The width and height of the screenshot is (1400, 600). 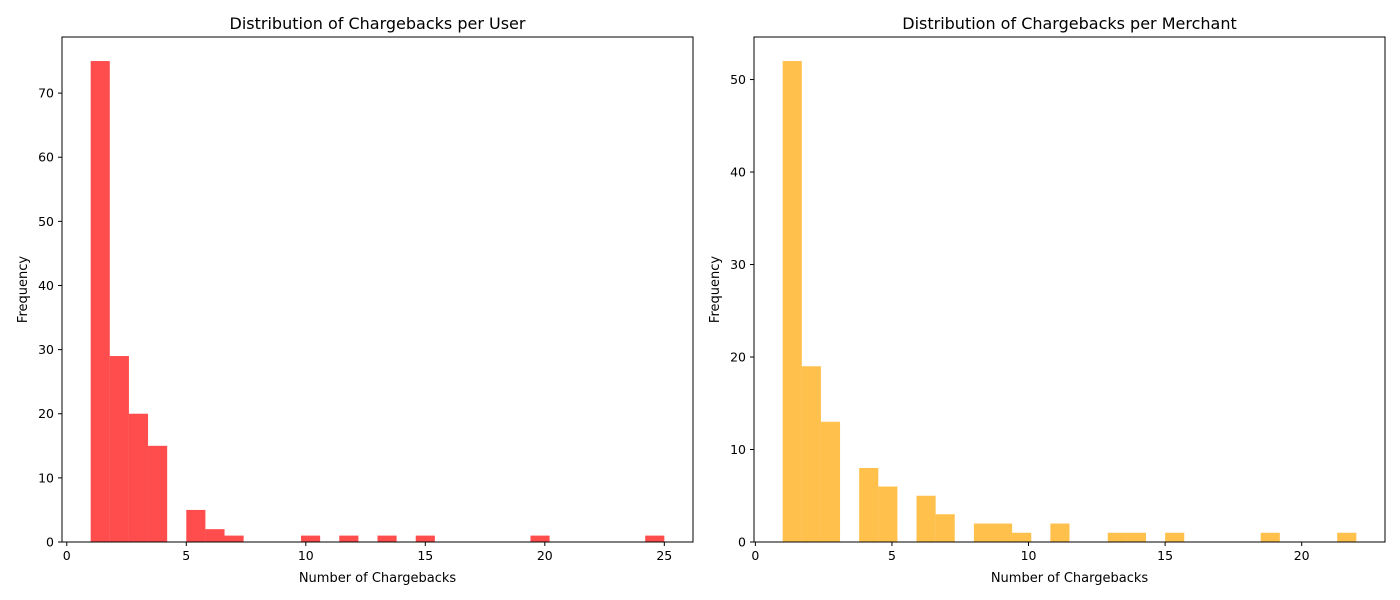 What do you see at coordinates (46, 93) in the screenshot?
I see `y-tick-label: 70` at bounding box center [46, 93].